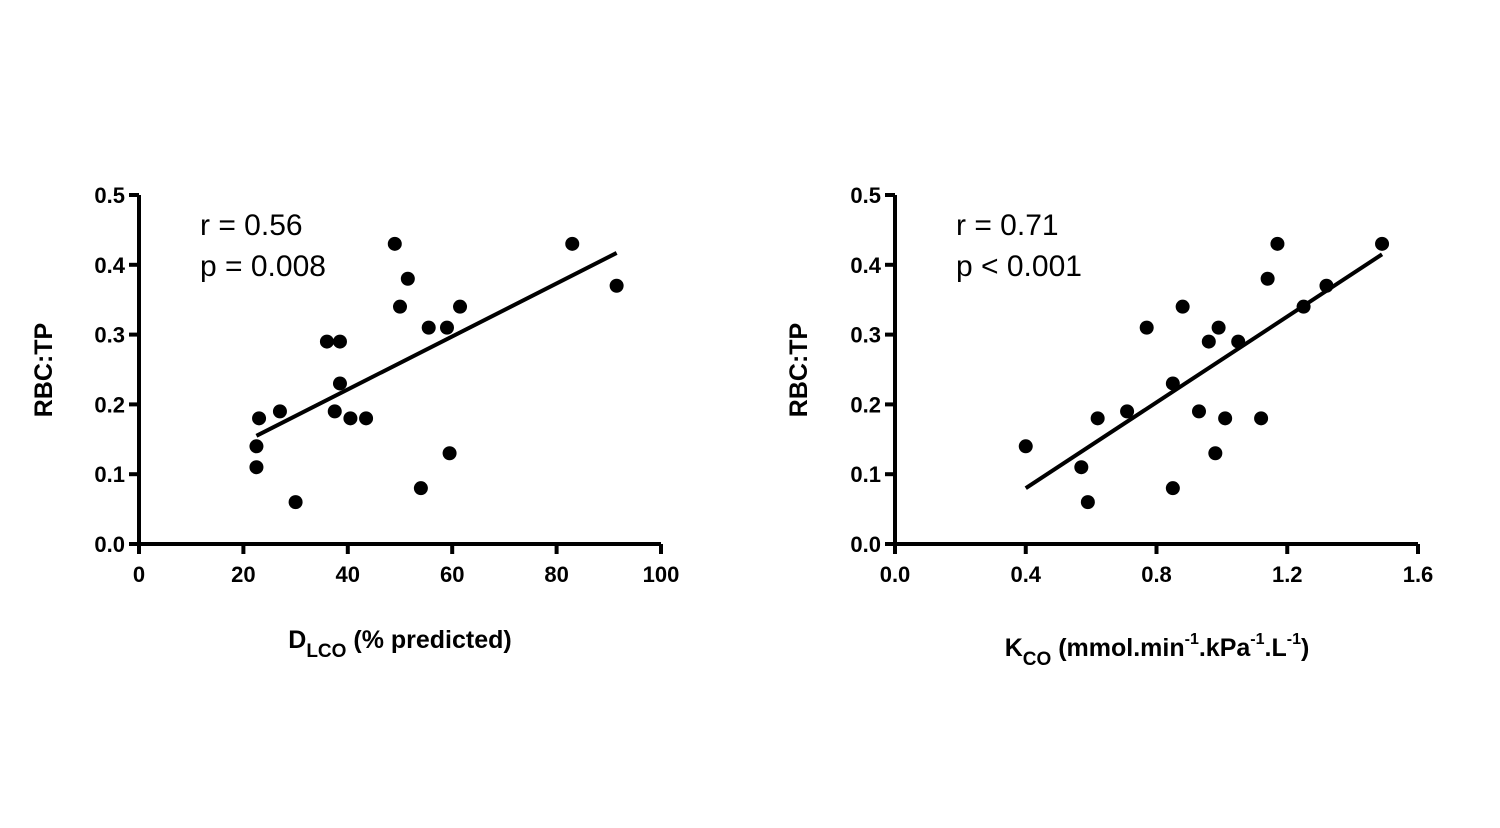  I want to click on r-annotation: r = 0.56, so click(251, 225).